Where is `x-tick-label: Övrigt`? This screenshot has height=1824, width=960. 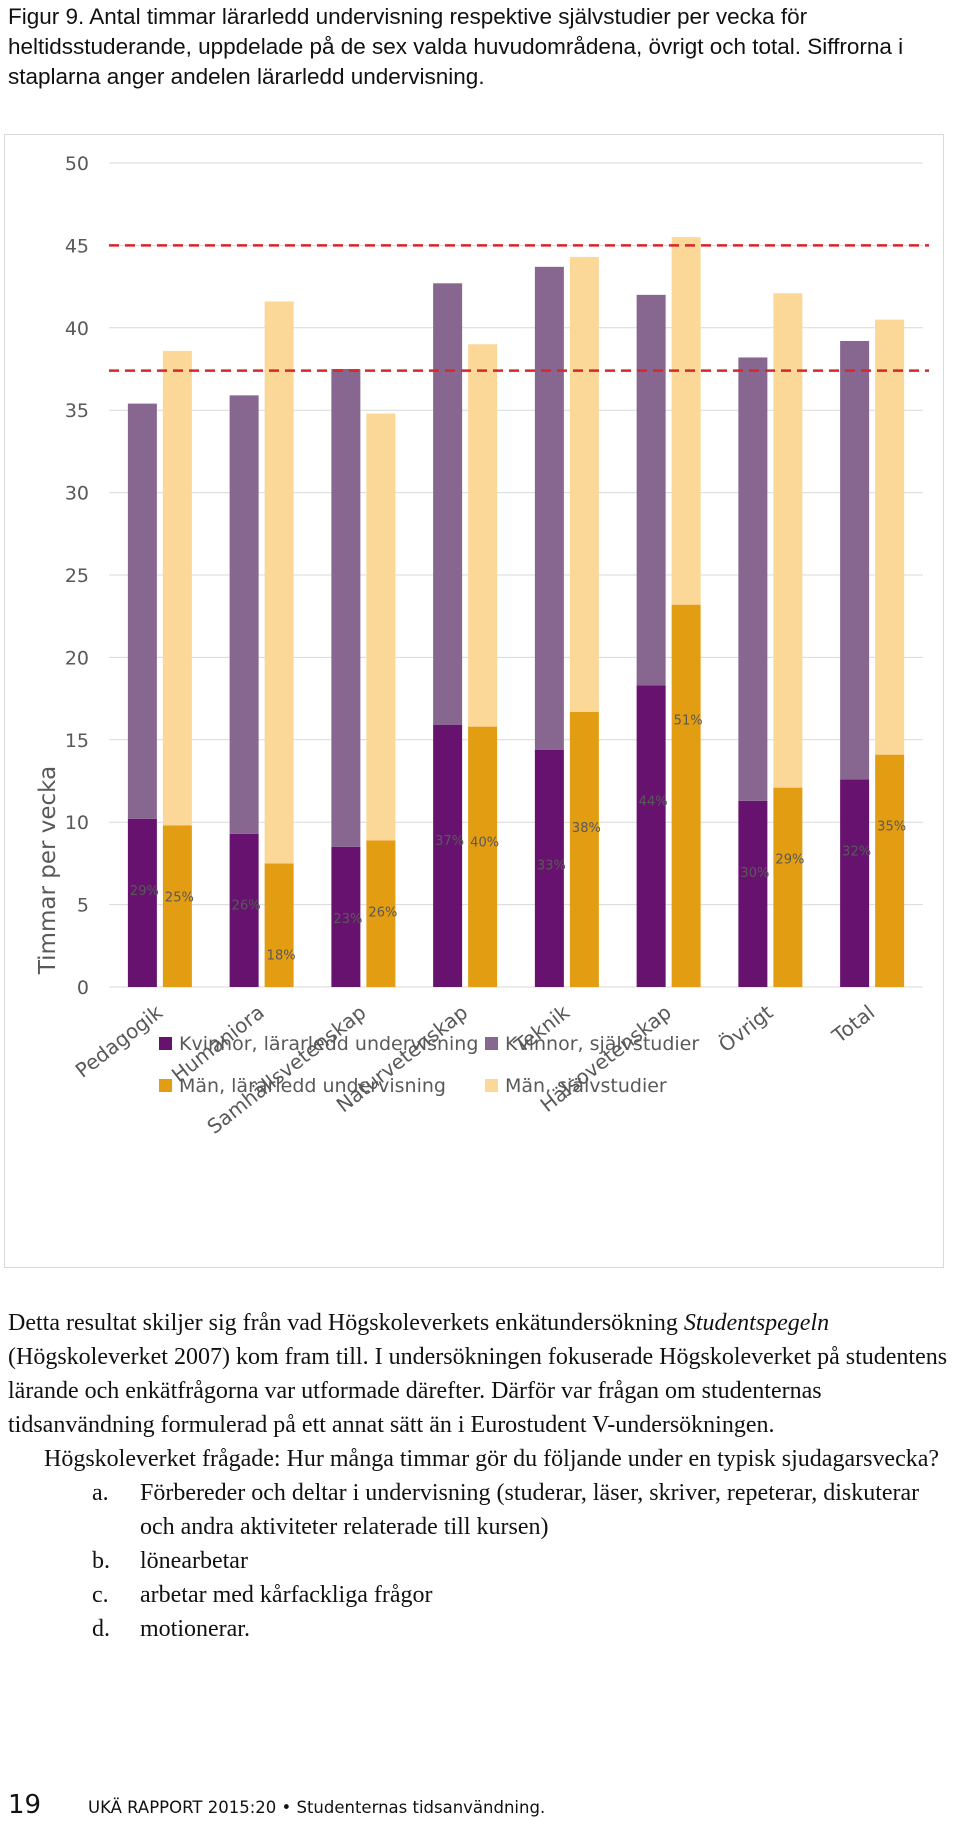 x-tick-label: Övrigt is located at coordinates (746, 1028).